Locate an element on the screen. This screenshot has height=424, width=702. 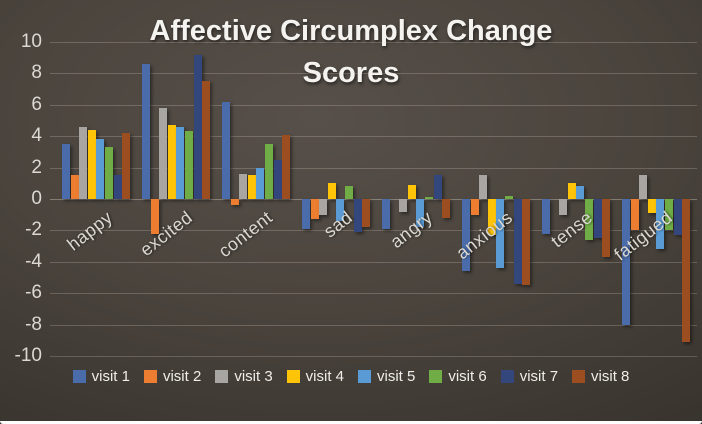
bar-visit7-fatigued is located at coordinates (677, 217).